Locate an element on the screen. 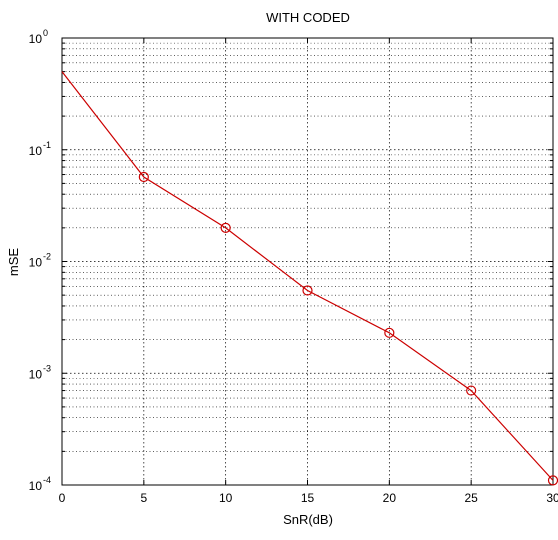 The image size is (558, 540). x-tick-label: 20 is located at coordinates (390, 498).